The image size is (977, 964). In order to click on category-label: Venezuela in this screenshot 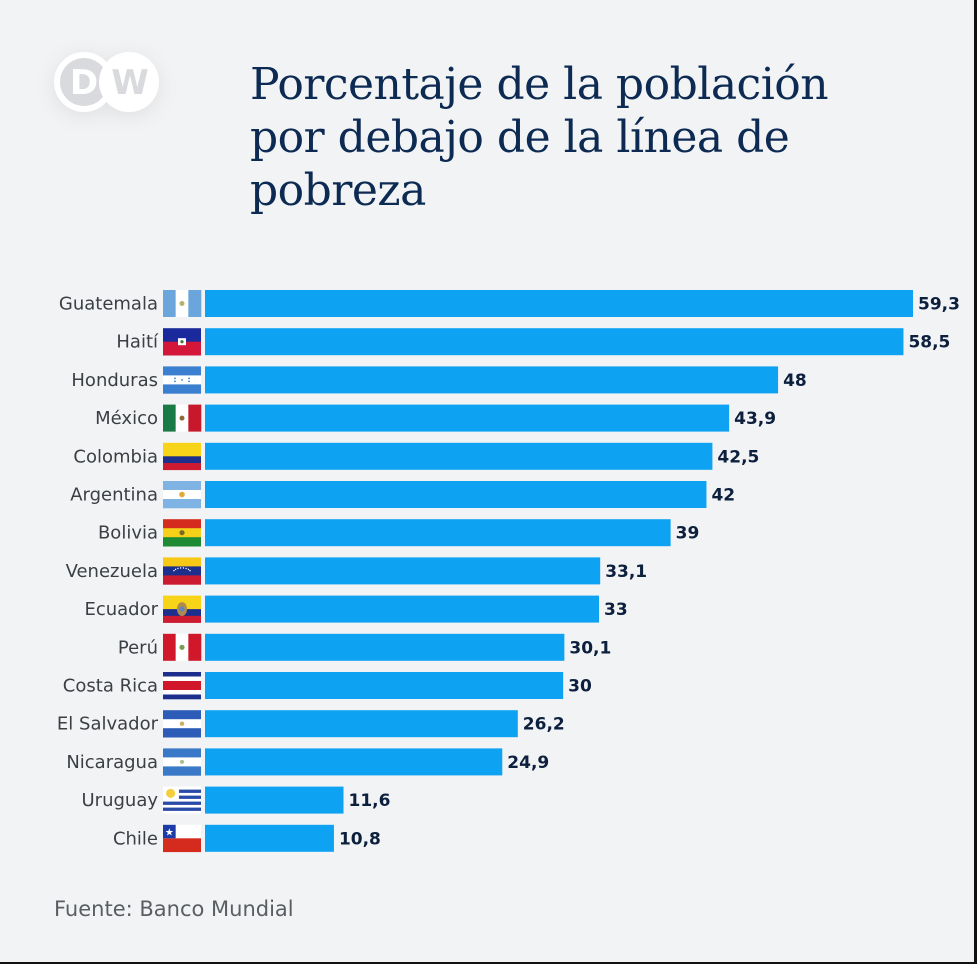, I will do `click(112, 571)`.